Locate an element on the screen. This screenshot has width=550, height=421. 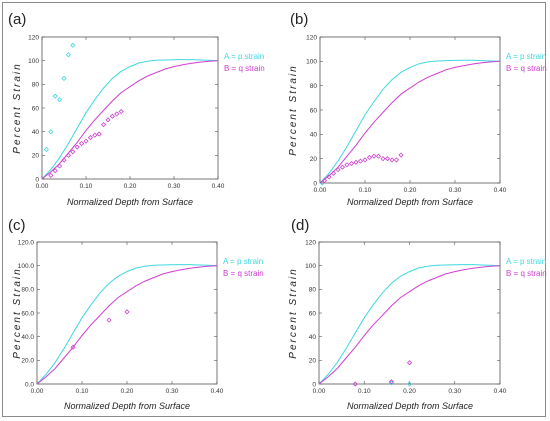
y-tick-label: 0.0 is located at coordinates (29, 384).